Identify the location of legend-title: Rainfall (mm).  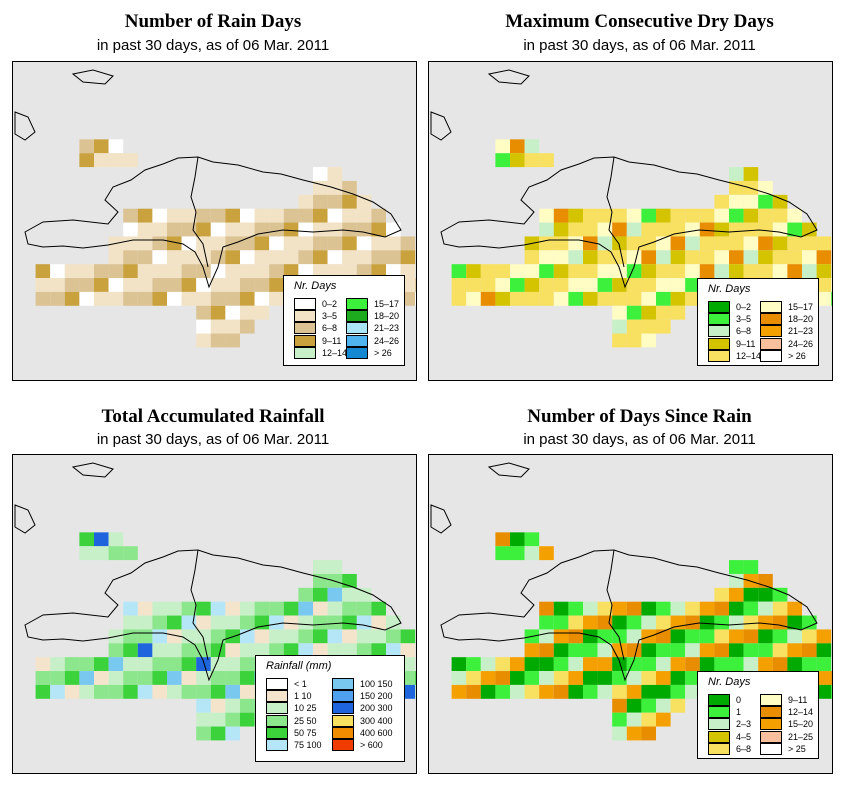
(299, 666).